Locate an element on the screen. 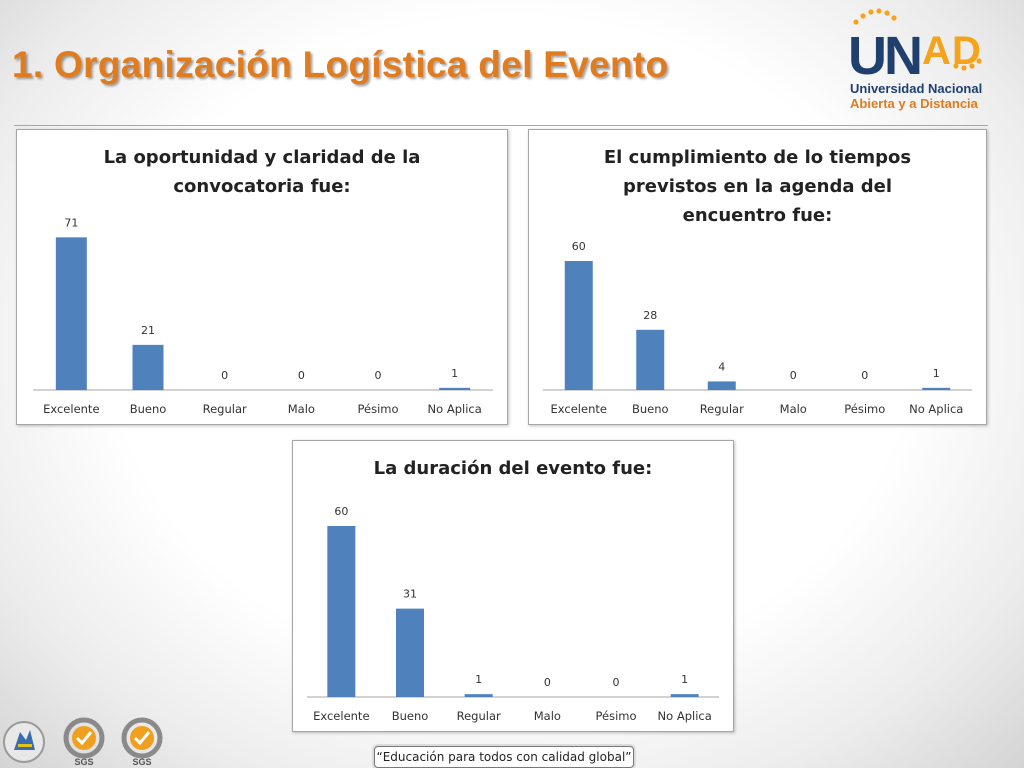 This screenshot has height=768, width=1024. logo-line-1: Universidad Nacional is located at coordinates (916, 88).